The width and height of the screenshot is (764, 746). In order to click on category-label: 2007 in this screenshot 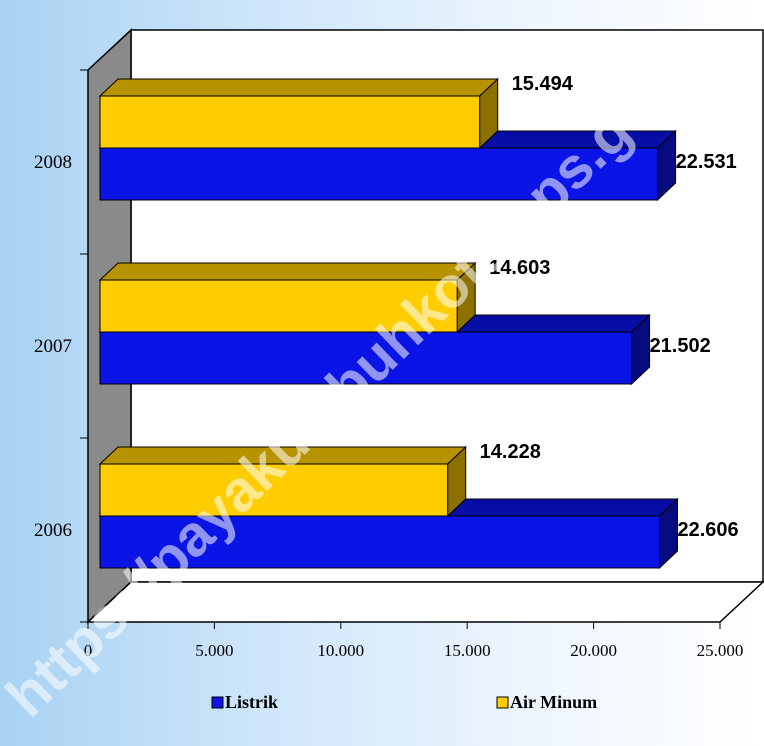, I will do `click(53, 346)`.